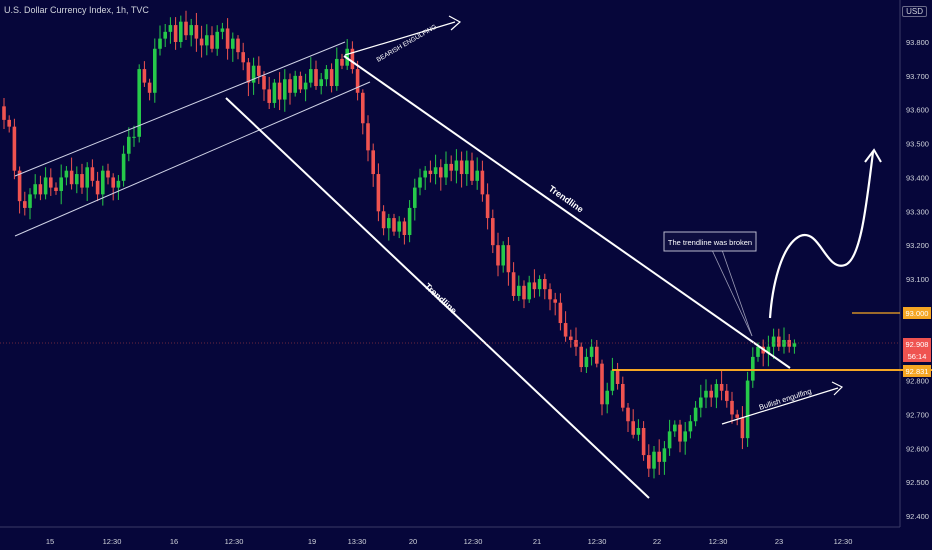  What do you see at coordinates (180, 109) in the screenshot?
I see `channel-upper-line` at bounding box center [180, 109].